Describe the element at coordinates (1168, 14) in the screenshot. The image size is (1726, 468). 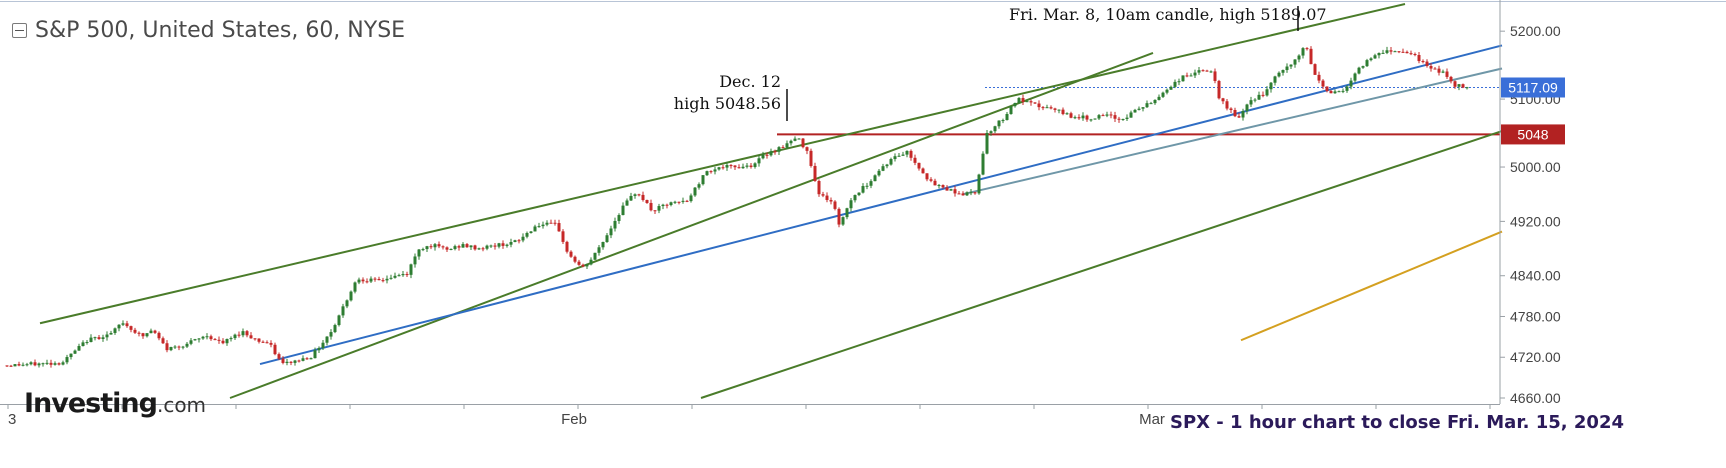
I see `annotation-mar8: Fri. Mar. 8, 10am candle, high 5189.07` at that location.